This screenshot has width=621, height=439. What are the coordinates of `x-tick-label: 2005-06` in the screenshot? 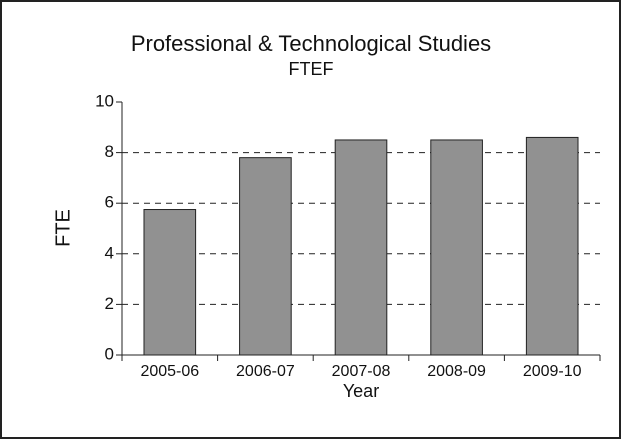 It's located at (169, 371).